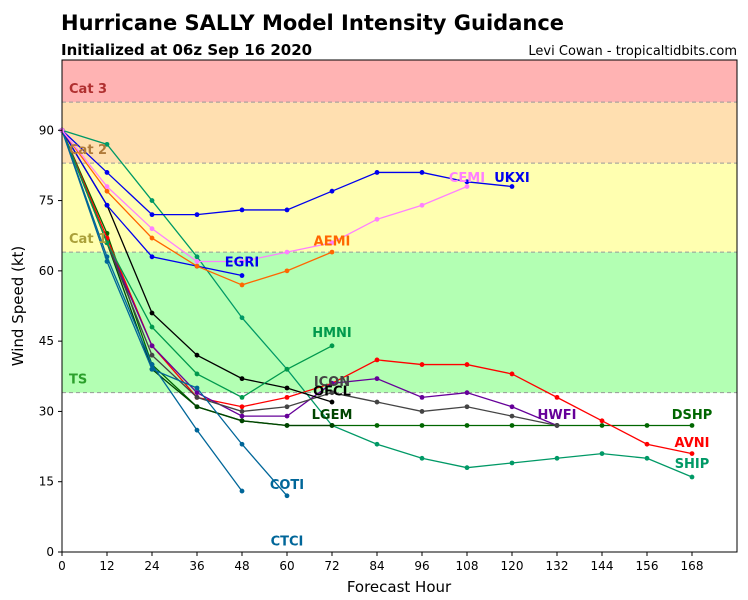 The height and width of the screenshot is (600, 748). I want to click on series-label-coti: COTI, so click(287, 485).